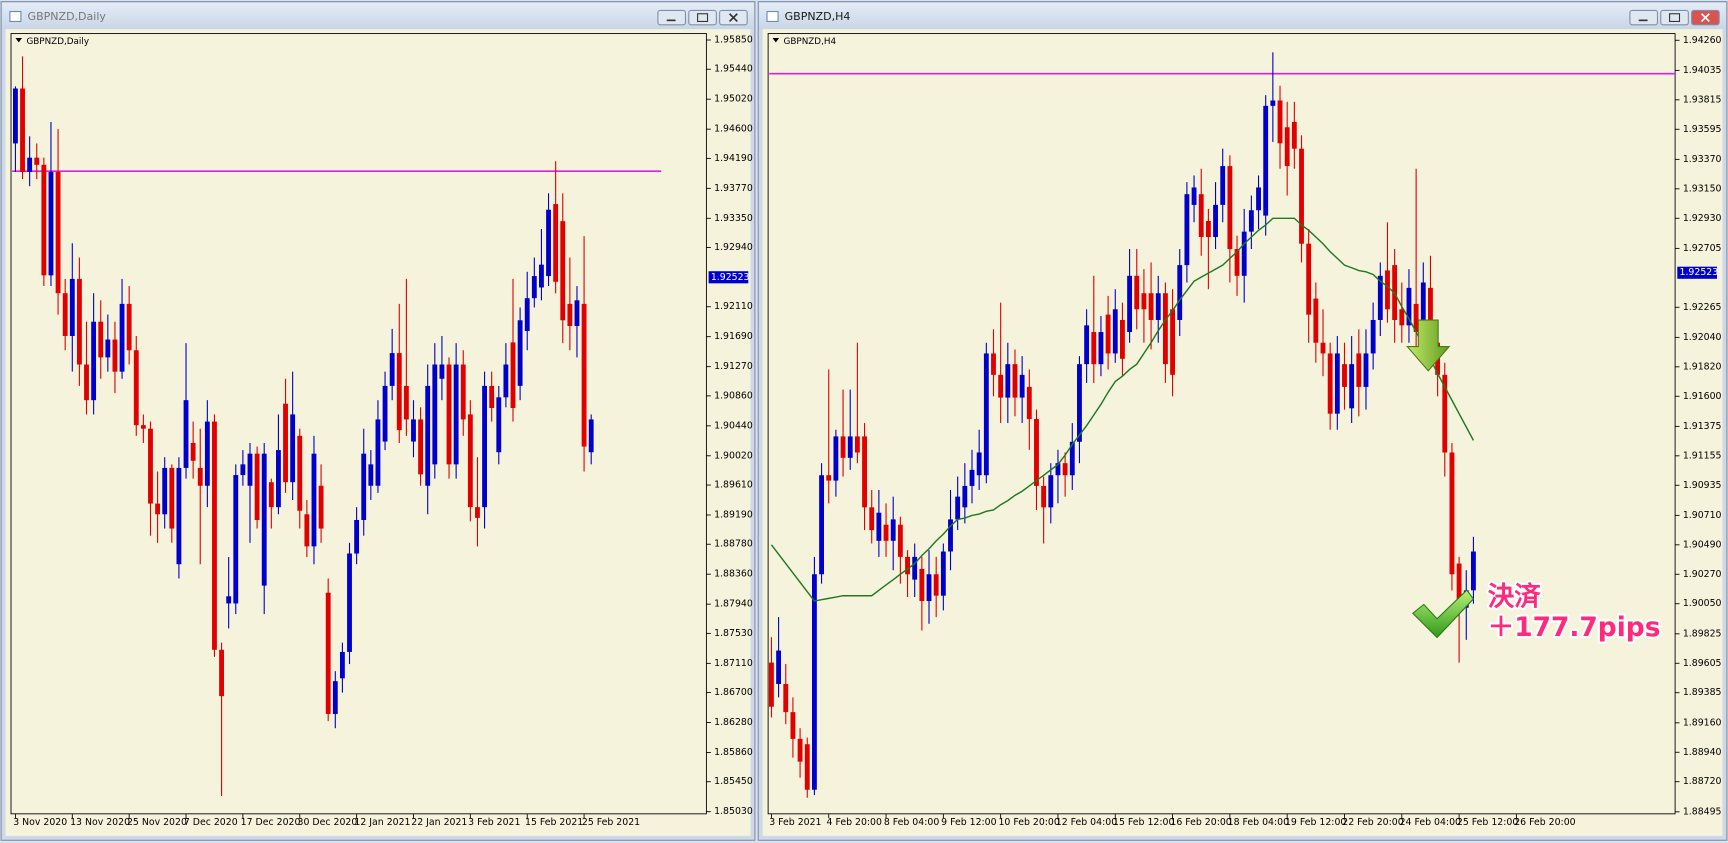 The width and height of the screenshot is (1728, 843). Describe the element at coordinates (733, 395) in the screenshot. I see `y-tick-label: 1.90860` at that location.